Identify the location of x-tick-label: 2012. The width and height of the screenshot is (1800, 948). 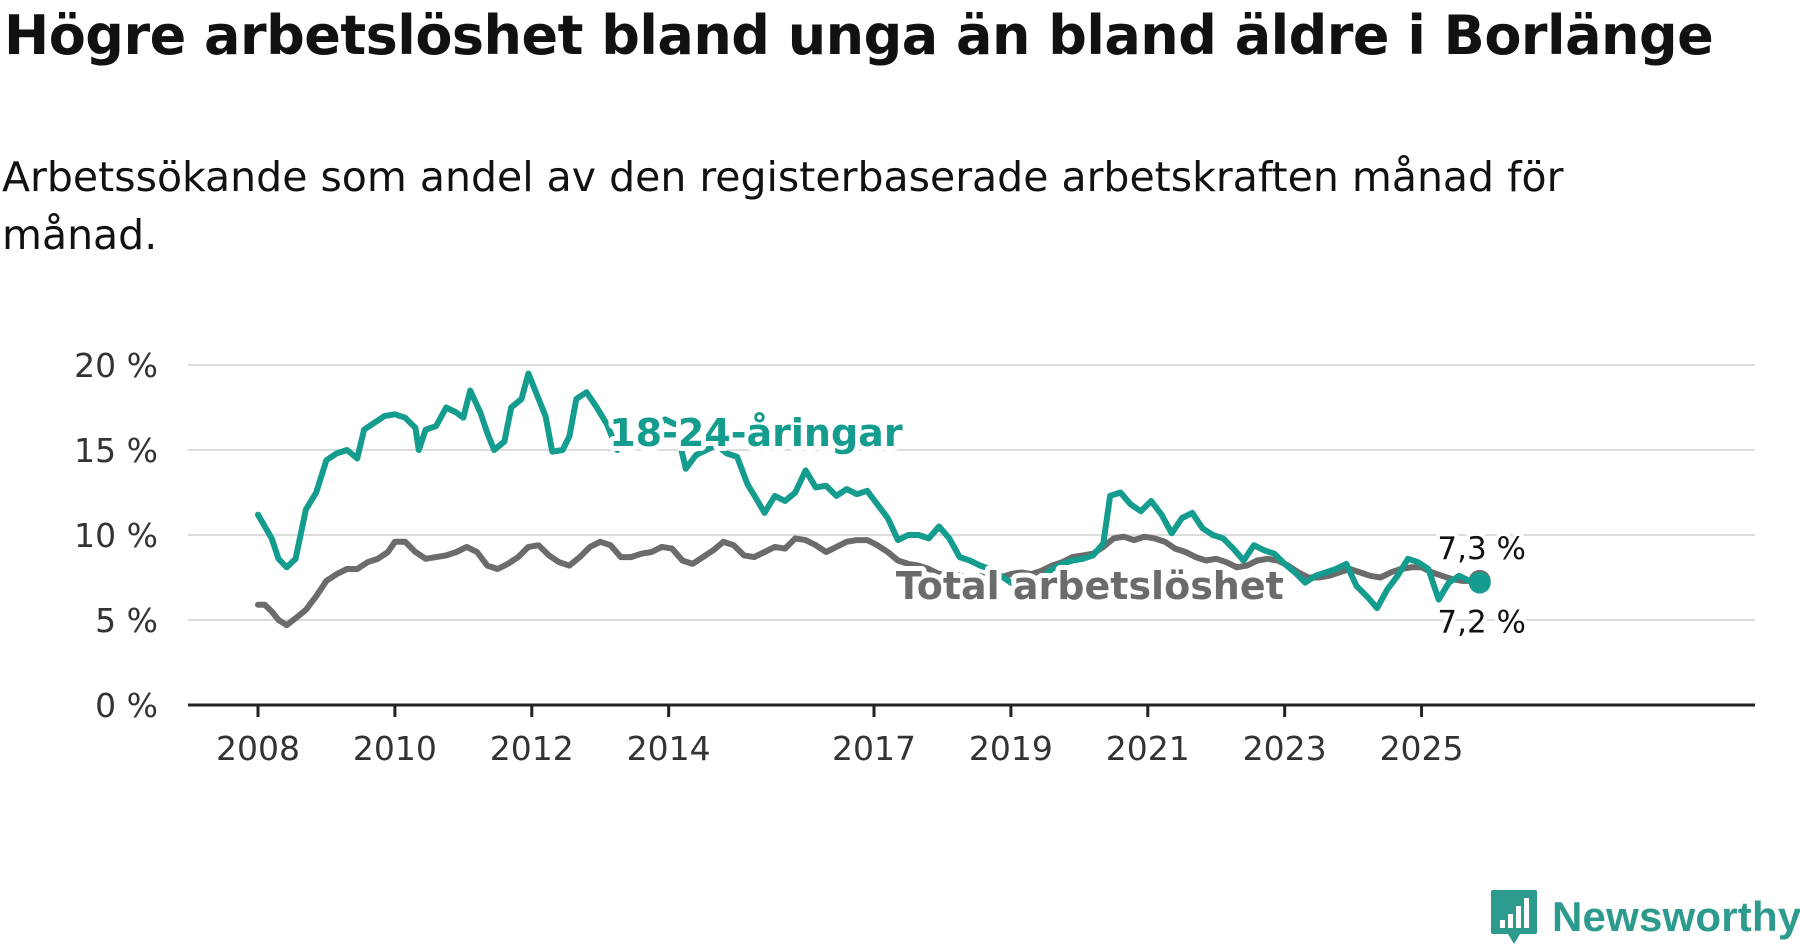
(532, 748).